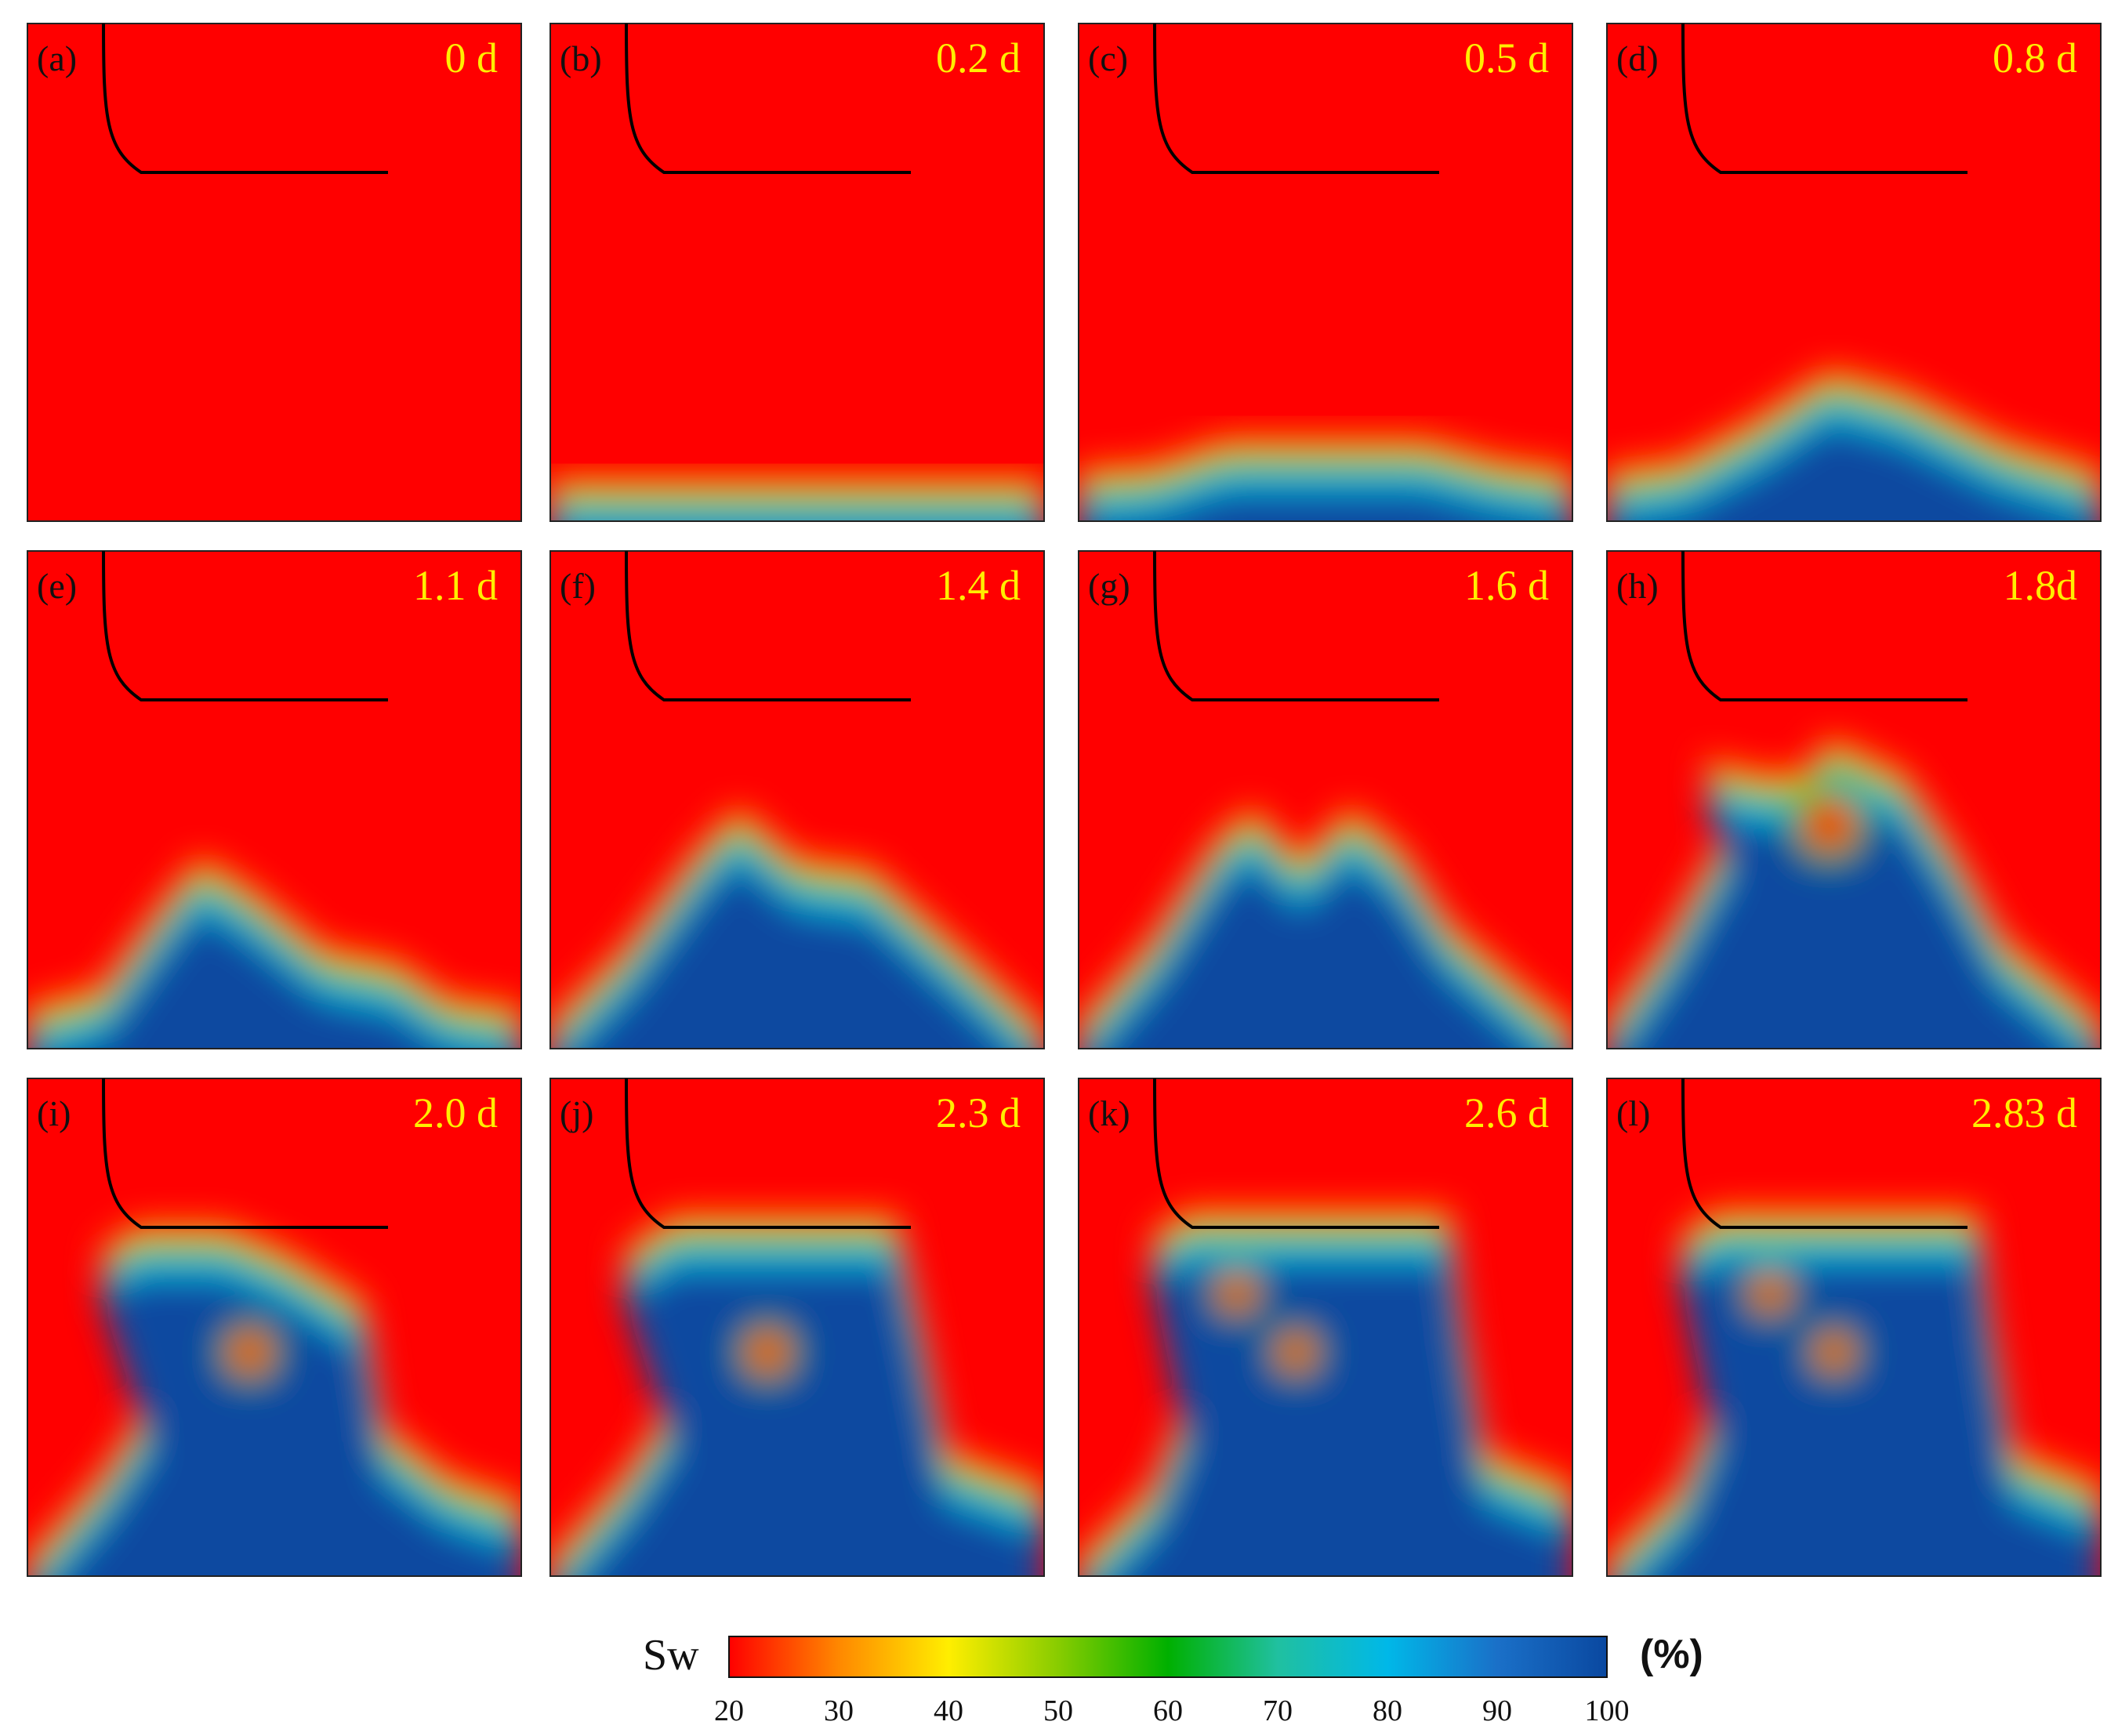  I want to click on panel-label: (a), so click(57, 58).